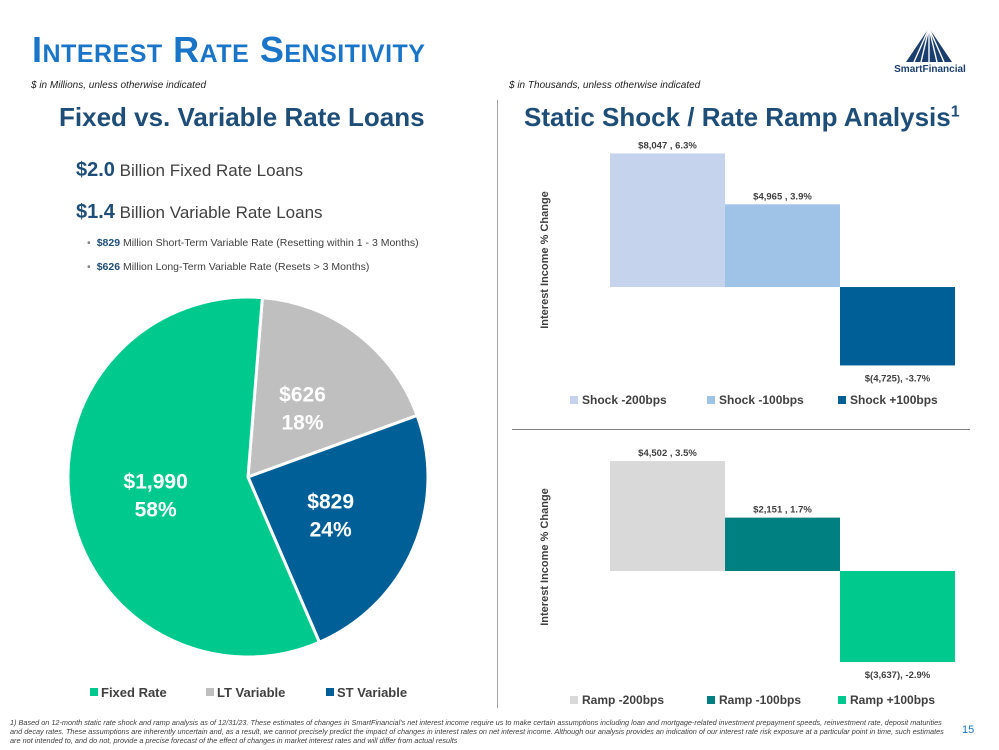  I want to click on legend-label-ramp-200bps: Ramp -200bps, so click(623, 700).